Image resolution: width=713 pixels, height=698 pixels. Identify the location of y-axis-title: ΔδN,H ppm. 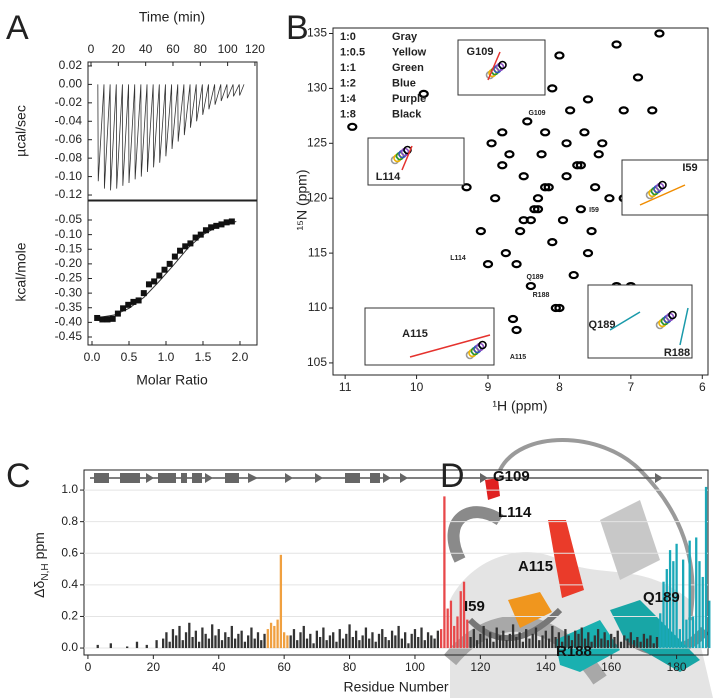
(41, 565).